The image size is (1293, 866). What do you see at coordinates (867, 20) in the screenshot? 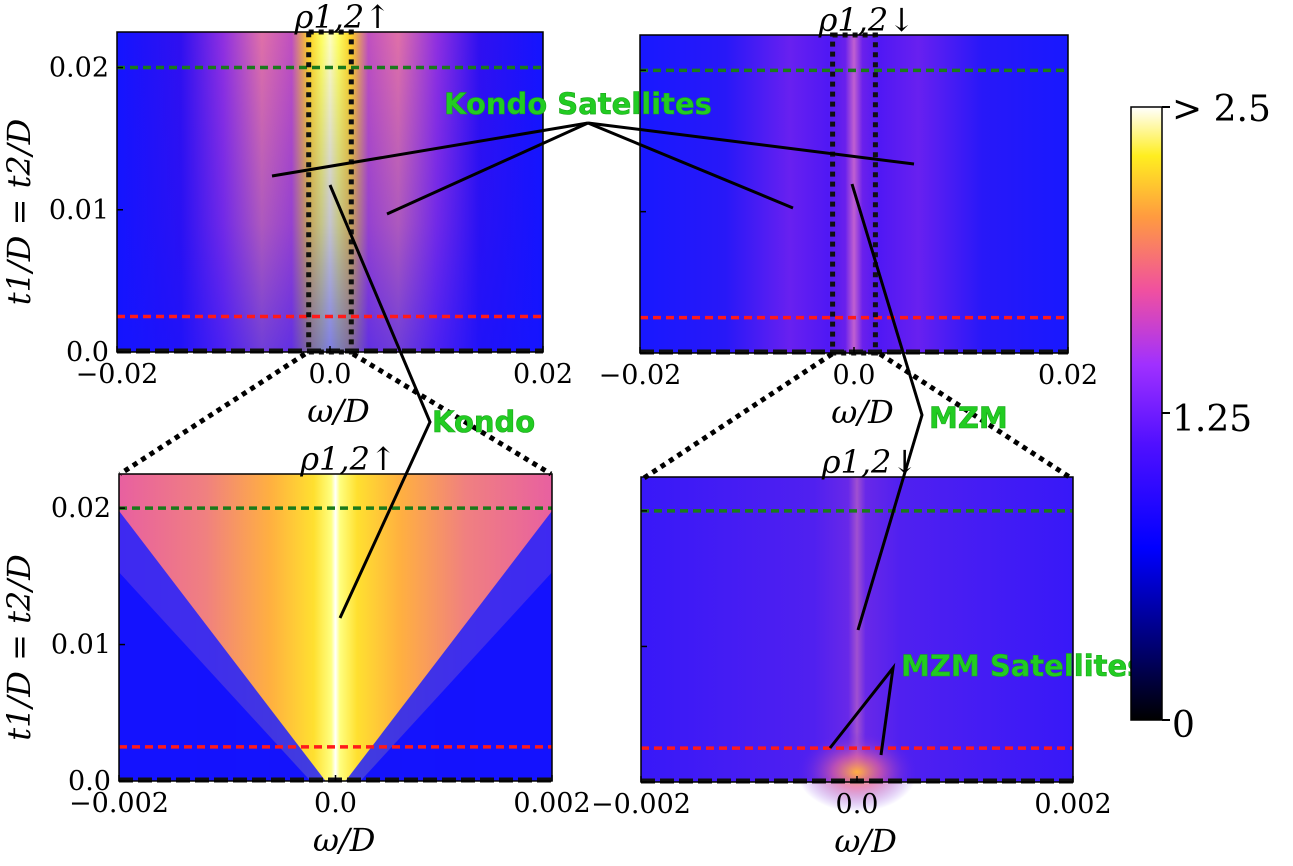
I see `title-top-right: ρ1,2↓` at bounding box center [867, 20].